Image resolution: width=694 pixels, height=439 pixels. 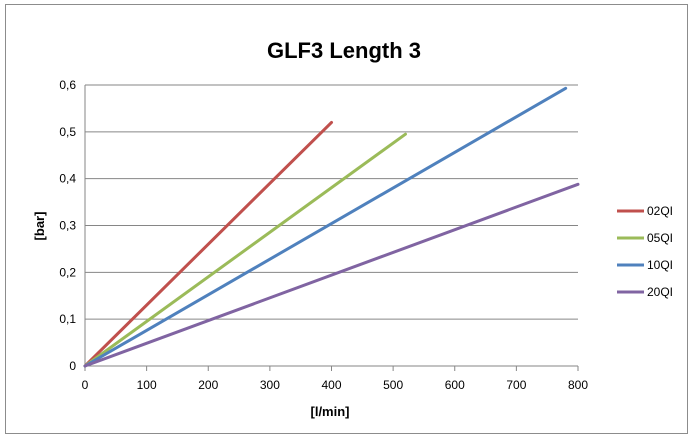 What do you see at coordinates (344, 50) in the screenshot?
I see `chart-title: GLF3 Length 3` at bounding box center [344, 50].